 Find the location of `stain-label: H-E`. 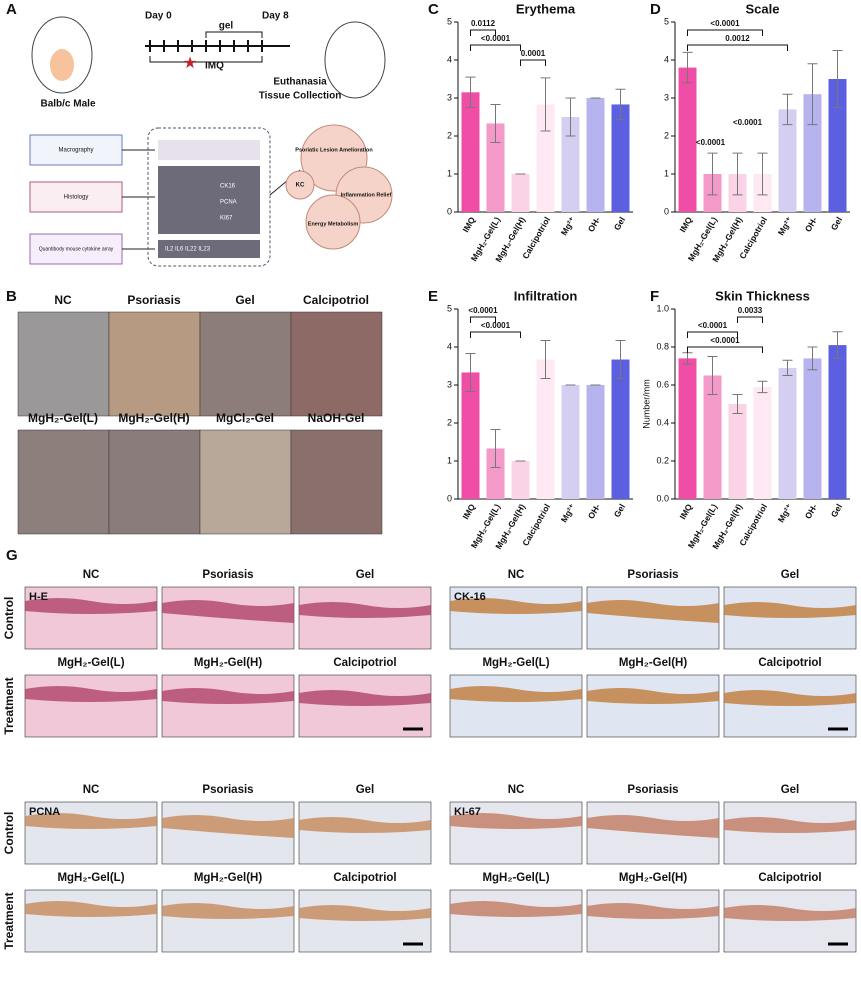

stain-label: H-E is located at coordinates (38, 597).